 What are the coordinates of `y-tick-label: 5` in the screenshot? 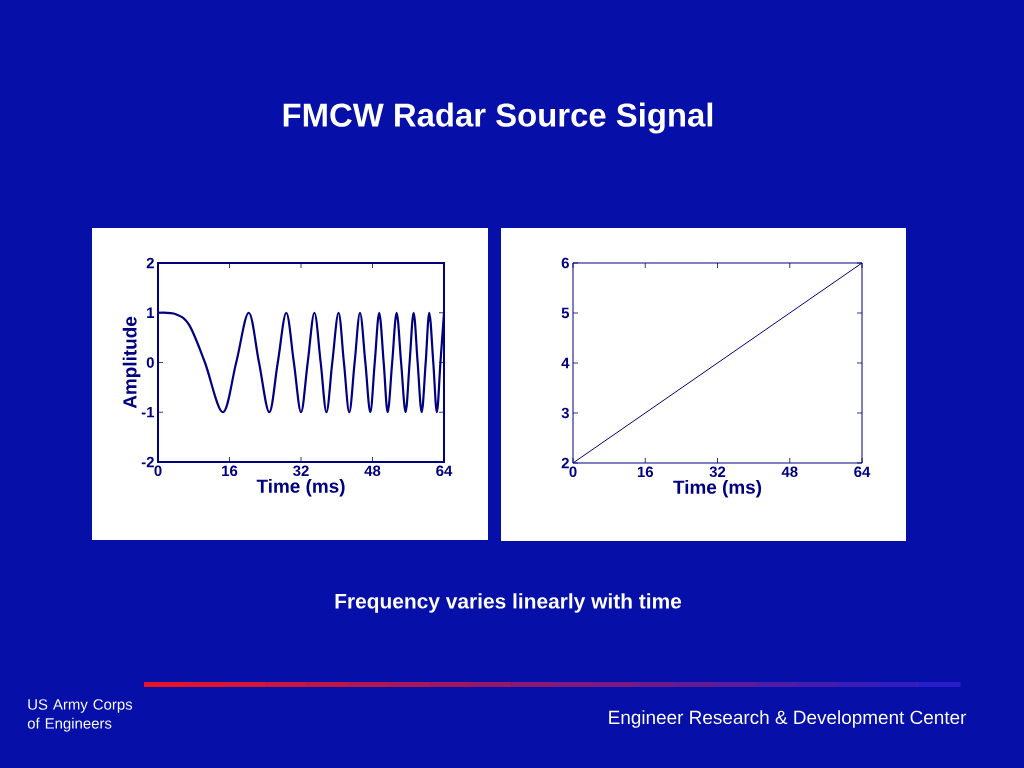 It's located at (565, 313).